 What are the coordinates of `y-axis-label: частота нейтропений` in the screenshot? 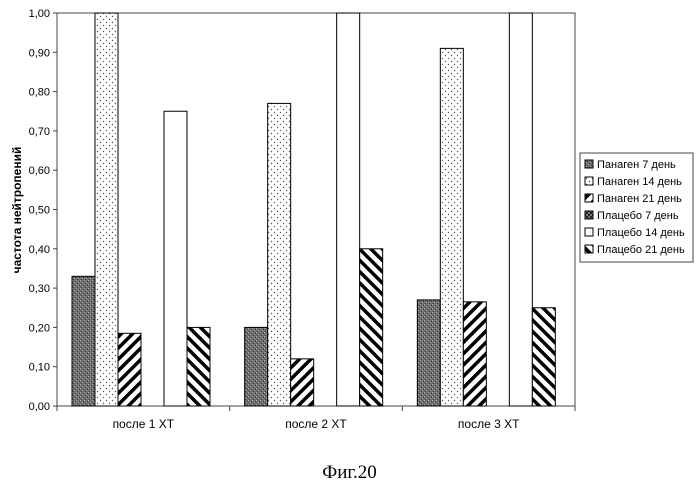 It's located at (17, 210).